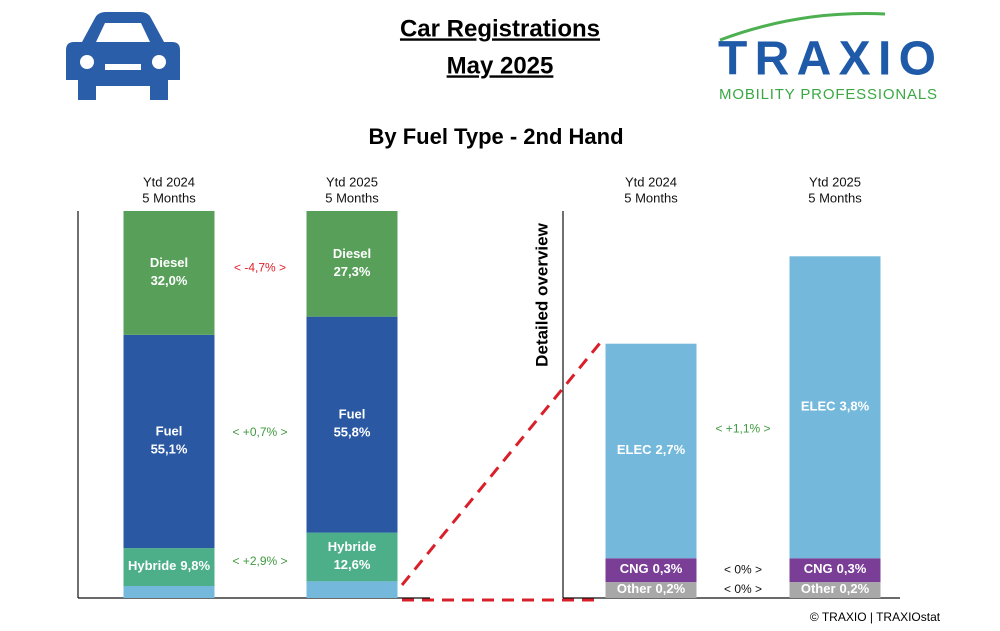  I want to click on value-label: 55,8%, so click(352, 432).